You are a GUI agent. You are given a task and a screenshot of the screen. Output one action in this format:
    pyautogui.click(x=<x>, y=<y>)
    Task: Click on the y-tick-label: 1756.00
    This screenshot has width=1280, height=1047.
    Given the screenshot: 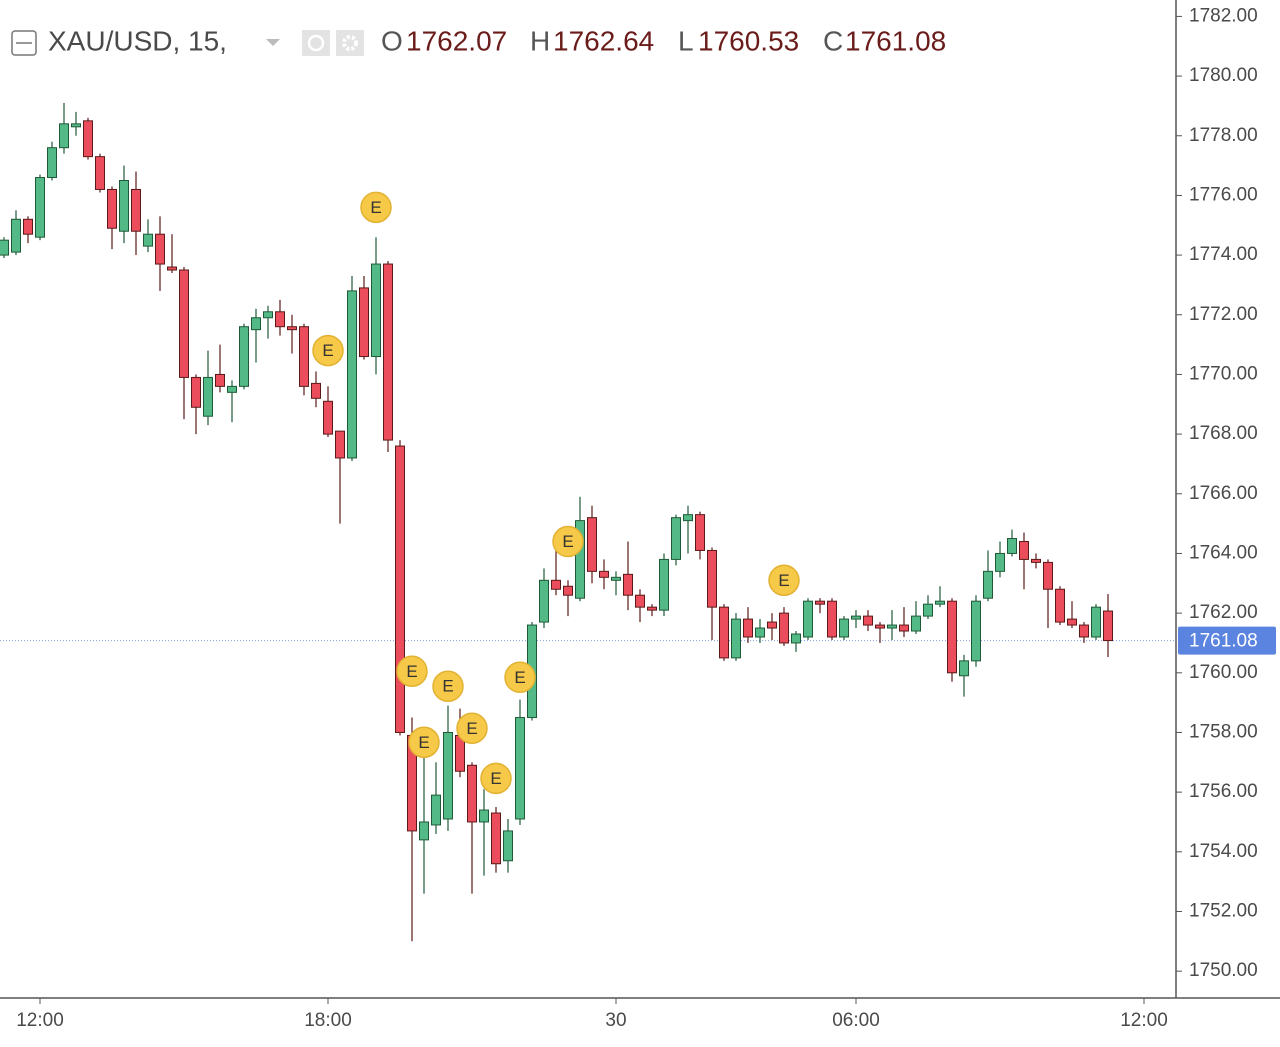 What is the action you would take?
    pyautogui.click(x=1223, y=791)
    